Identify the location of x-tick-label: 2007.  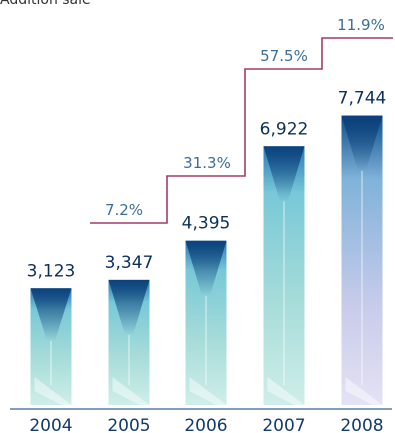
(283, 424).